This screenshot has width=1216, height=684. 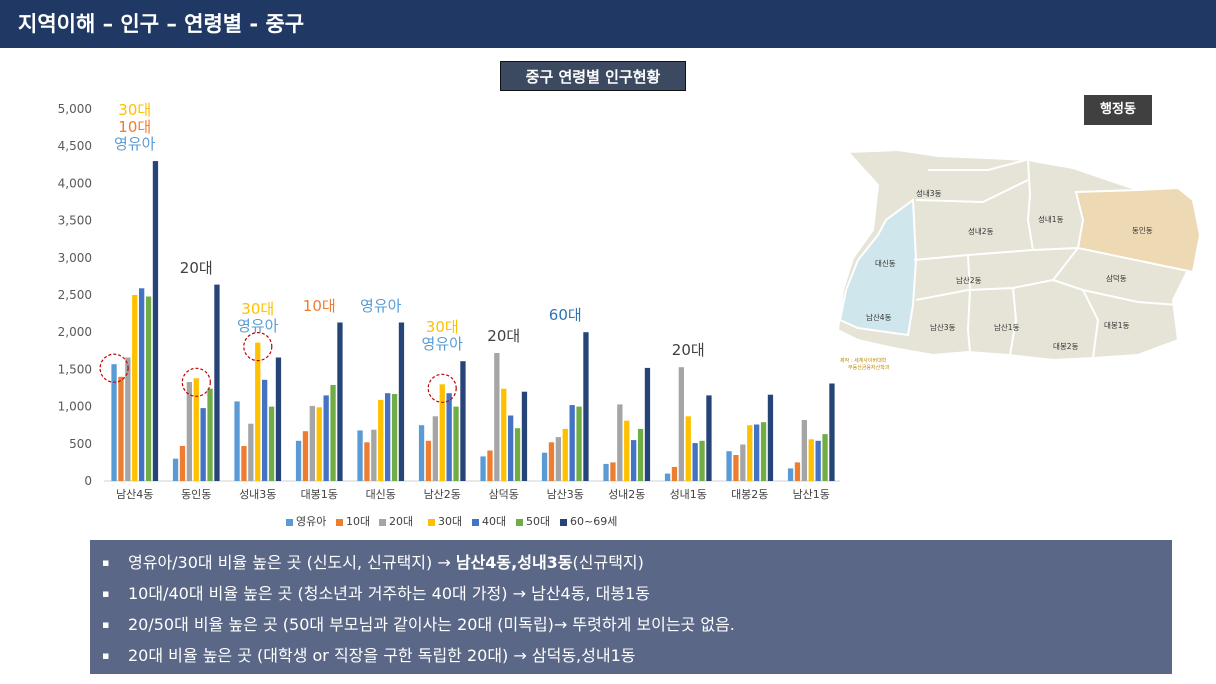 What do you see at coordinates (588, 521) in the screenshot?
I see `legend-item: 60~69세` at bounding box center [588, 521].